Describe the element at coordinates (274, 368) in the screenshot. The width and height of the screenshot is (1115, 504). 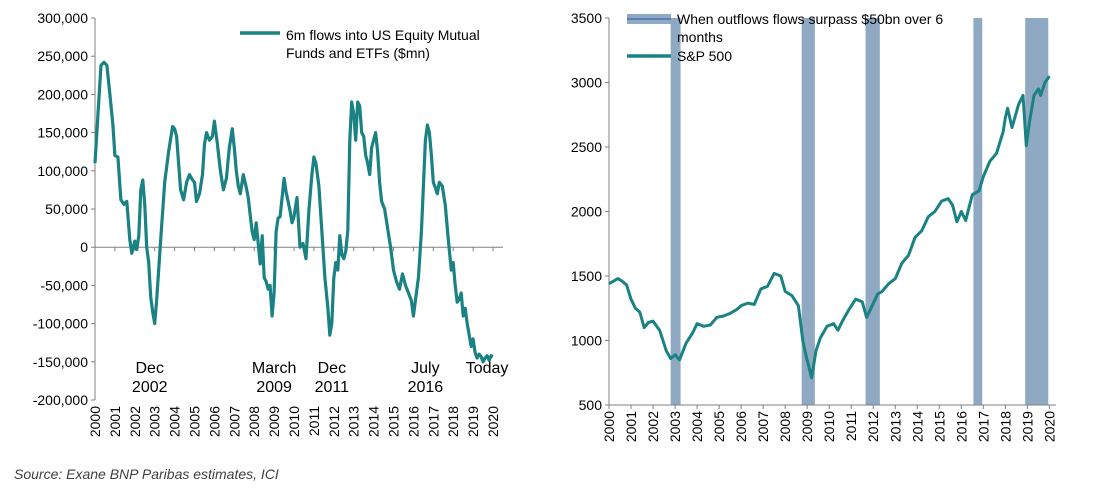
I see `flows-annotation: March` at that location.